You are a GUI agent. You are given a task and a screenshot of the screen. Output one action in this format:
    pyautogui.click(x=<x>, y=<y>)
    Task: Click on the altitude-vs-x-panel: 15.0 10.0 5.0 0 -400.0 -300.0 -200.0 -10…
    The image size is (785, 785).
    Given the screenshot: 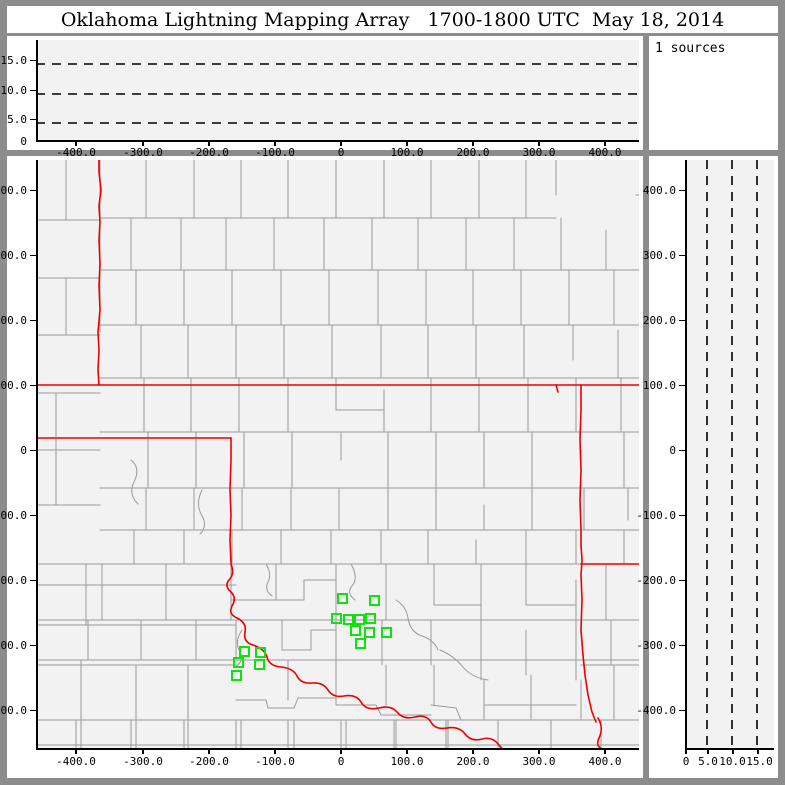 What is the action you would take?
    pyautogui.click(x=322, y=97)
    